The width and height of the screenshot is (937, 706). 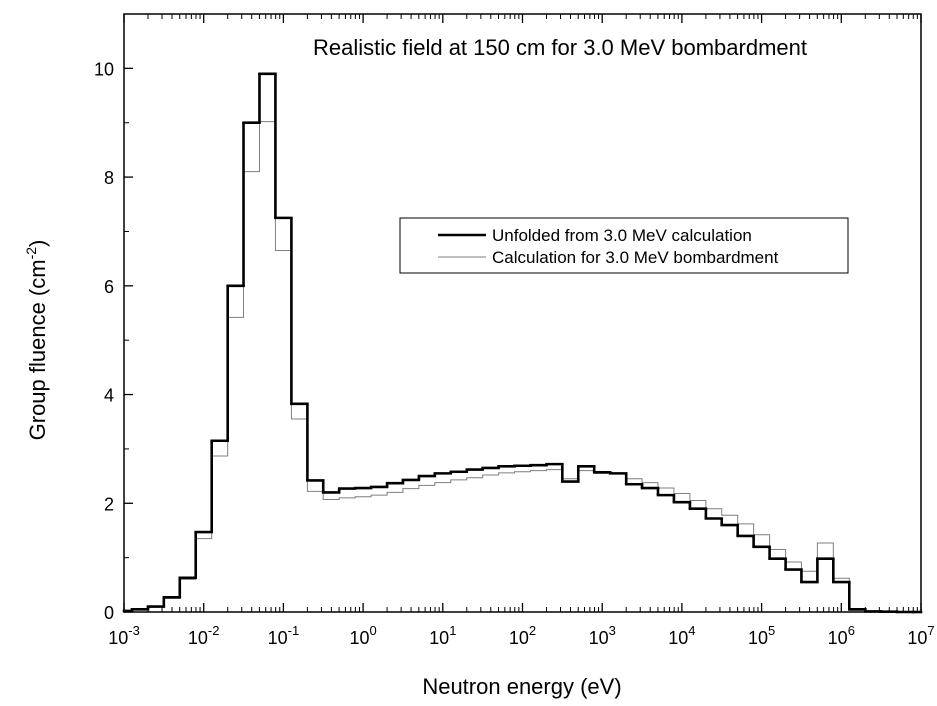 What do you see at coordinates (109, 613) in the screenshot?
I see `y-tick-label: 0` at bounding box center [109, 613].